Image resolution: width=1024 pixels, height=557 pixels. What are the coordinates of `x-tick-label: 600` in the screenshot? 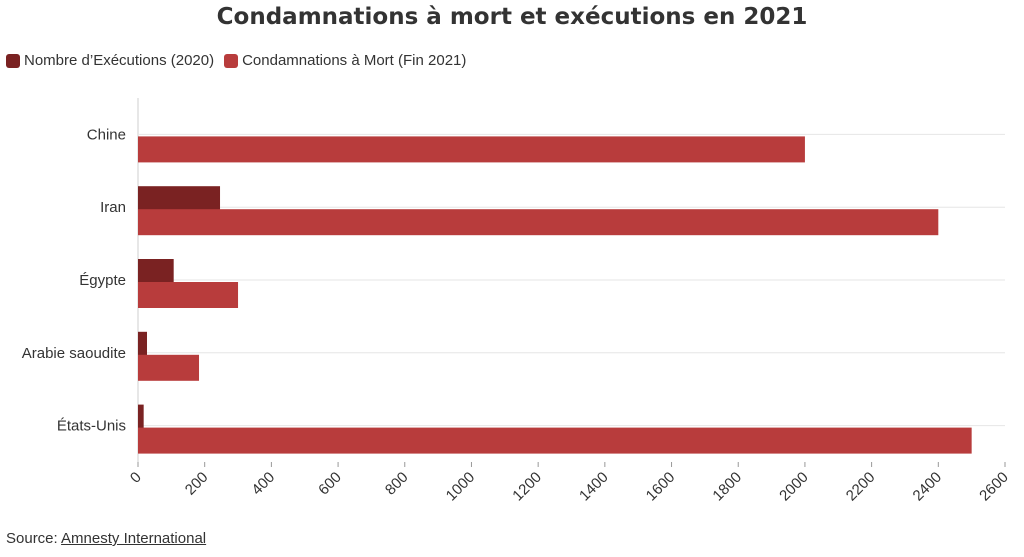 It's located at (330, 484).